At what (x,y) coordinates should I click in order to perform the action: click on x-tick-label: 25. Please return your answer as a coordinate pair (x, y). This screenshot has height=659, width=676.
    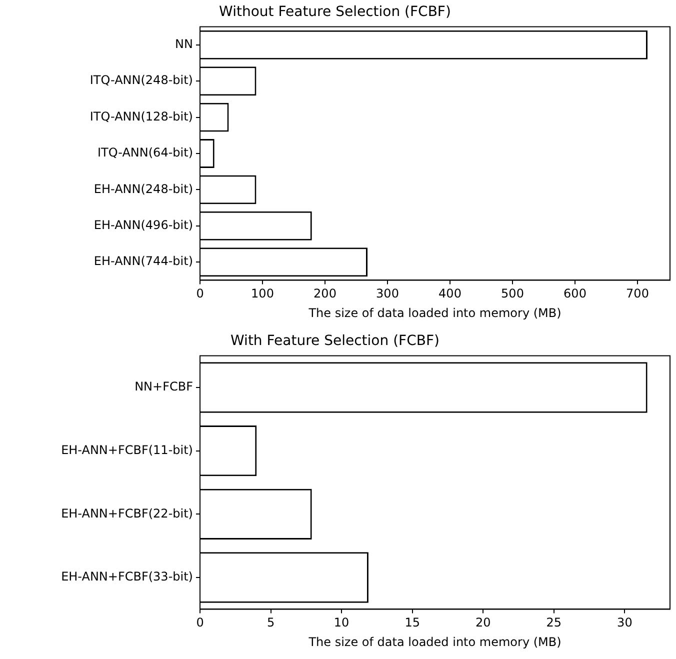
    Looking at the image, I should click on (554, 623).